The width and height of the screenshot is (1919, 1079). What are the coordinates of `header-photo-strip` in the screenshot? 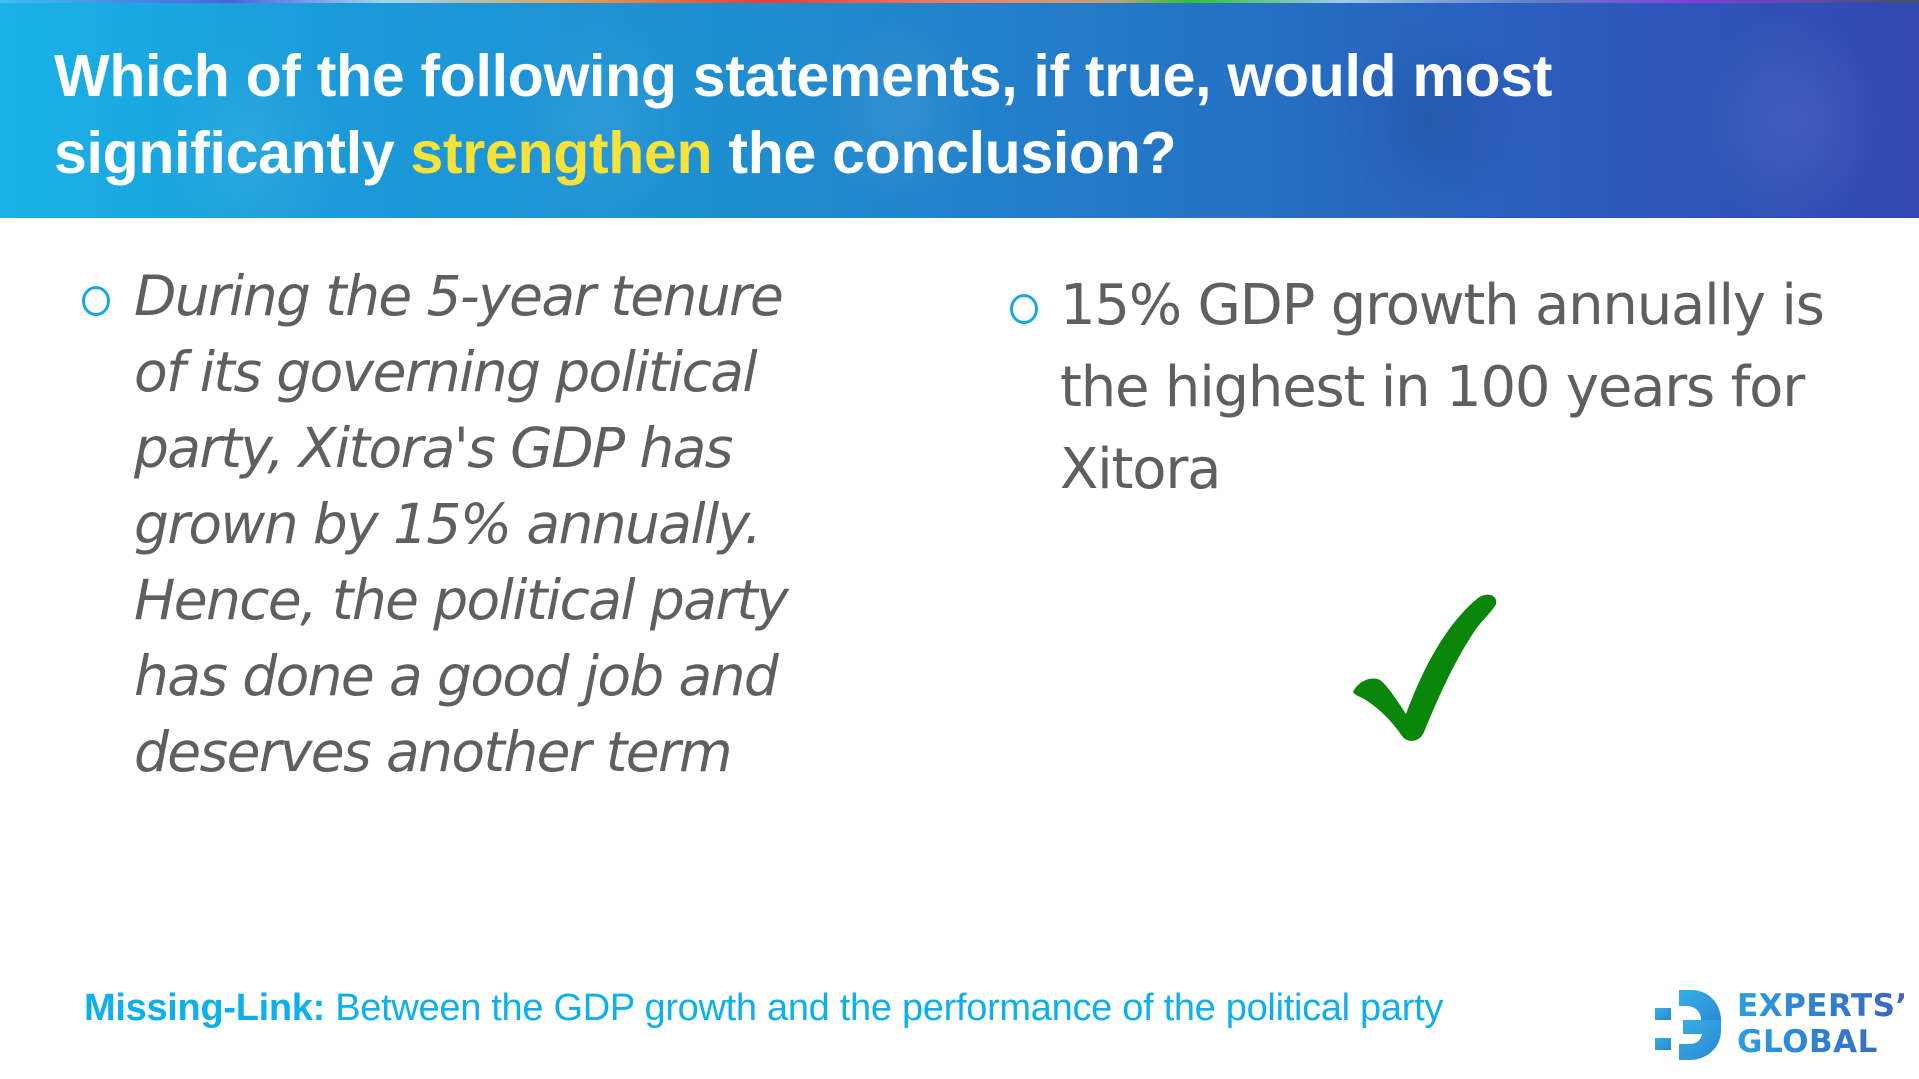 It's located at (959, 1).